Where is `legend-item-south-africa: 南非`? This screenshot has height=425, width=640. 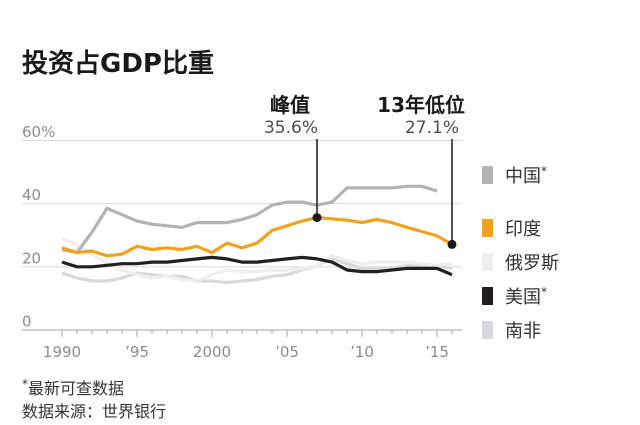 legend-item-south-africa: 南非 is located at coordinates (511, 331).